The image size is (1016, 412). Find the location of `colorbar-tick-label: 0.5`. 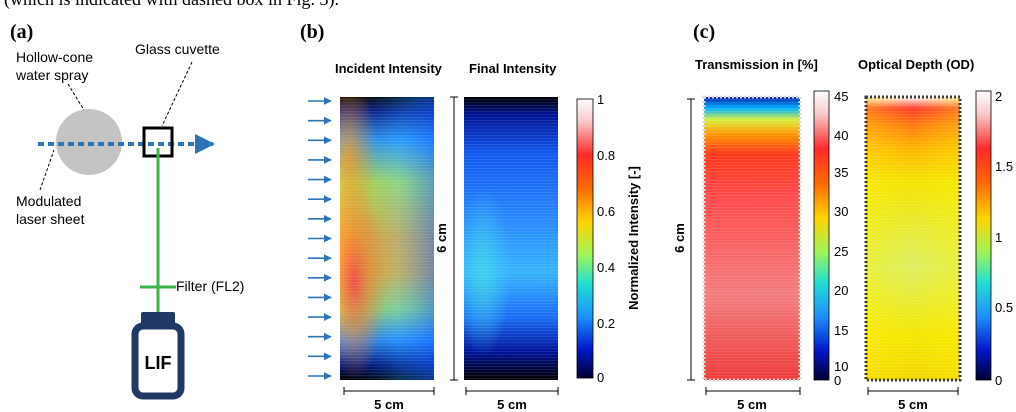

colorbar-tick-label: 0.5 is located at coordinates (1004, 307).